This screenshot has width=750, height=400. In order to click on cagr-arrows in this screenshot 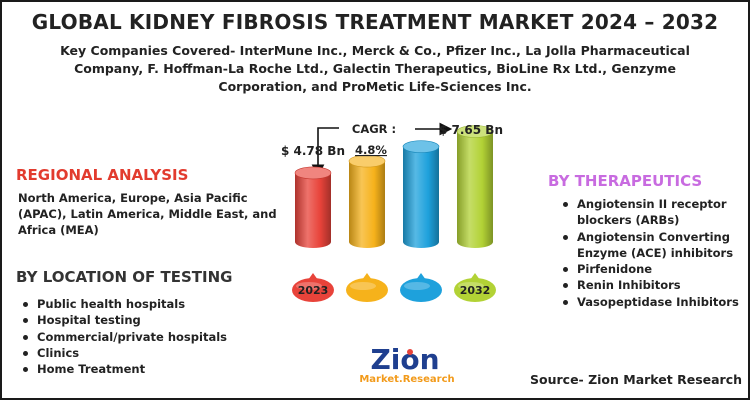, I will do `click(382, 150)`.